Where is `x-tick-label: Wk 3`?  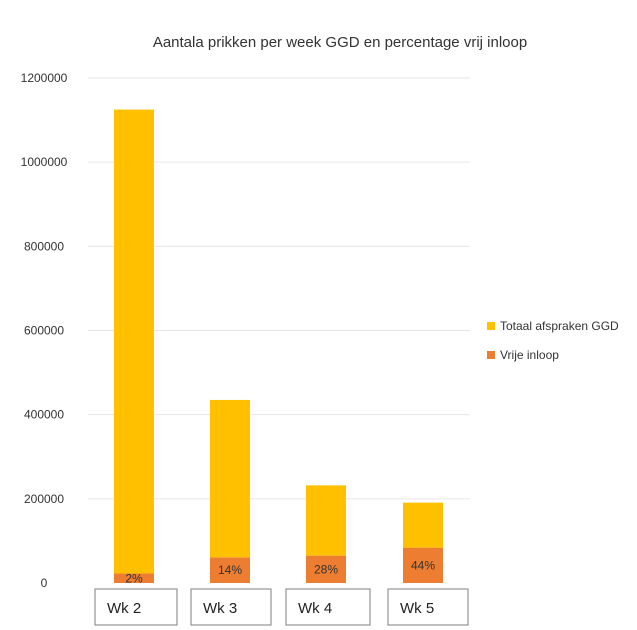
x-tick-label: Wk 3 is located at coordinates (220, 608).